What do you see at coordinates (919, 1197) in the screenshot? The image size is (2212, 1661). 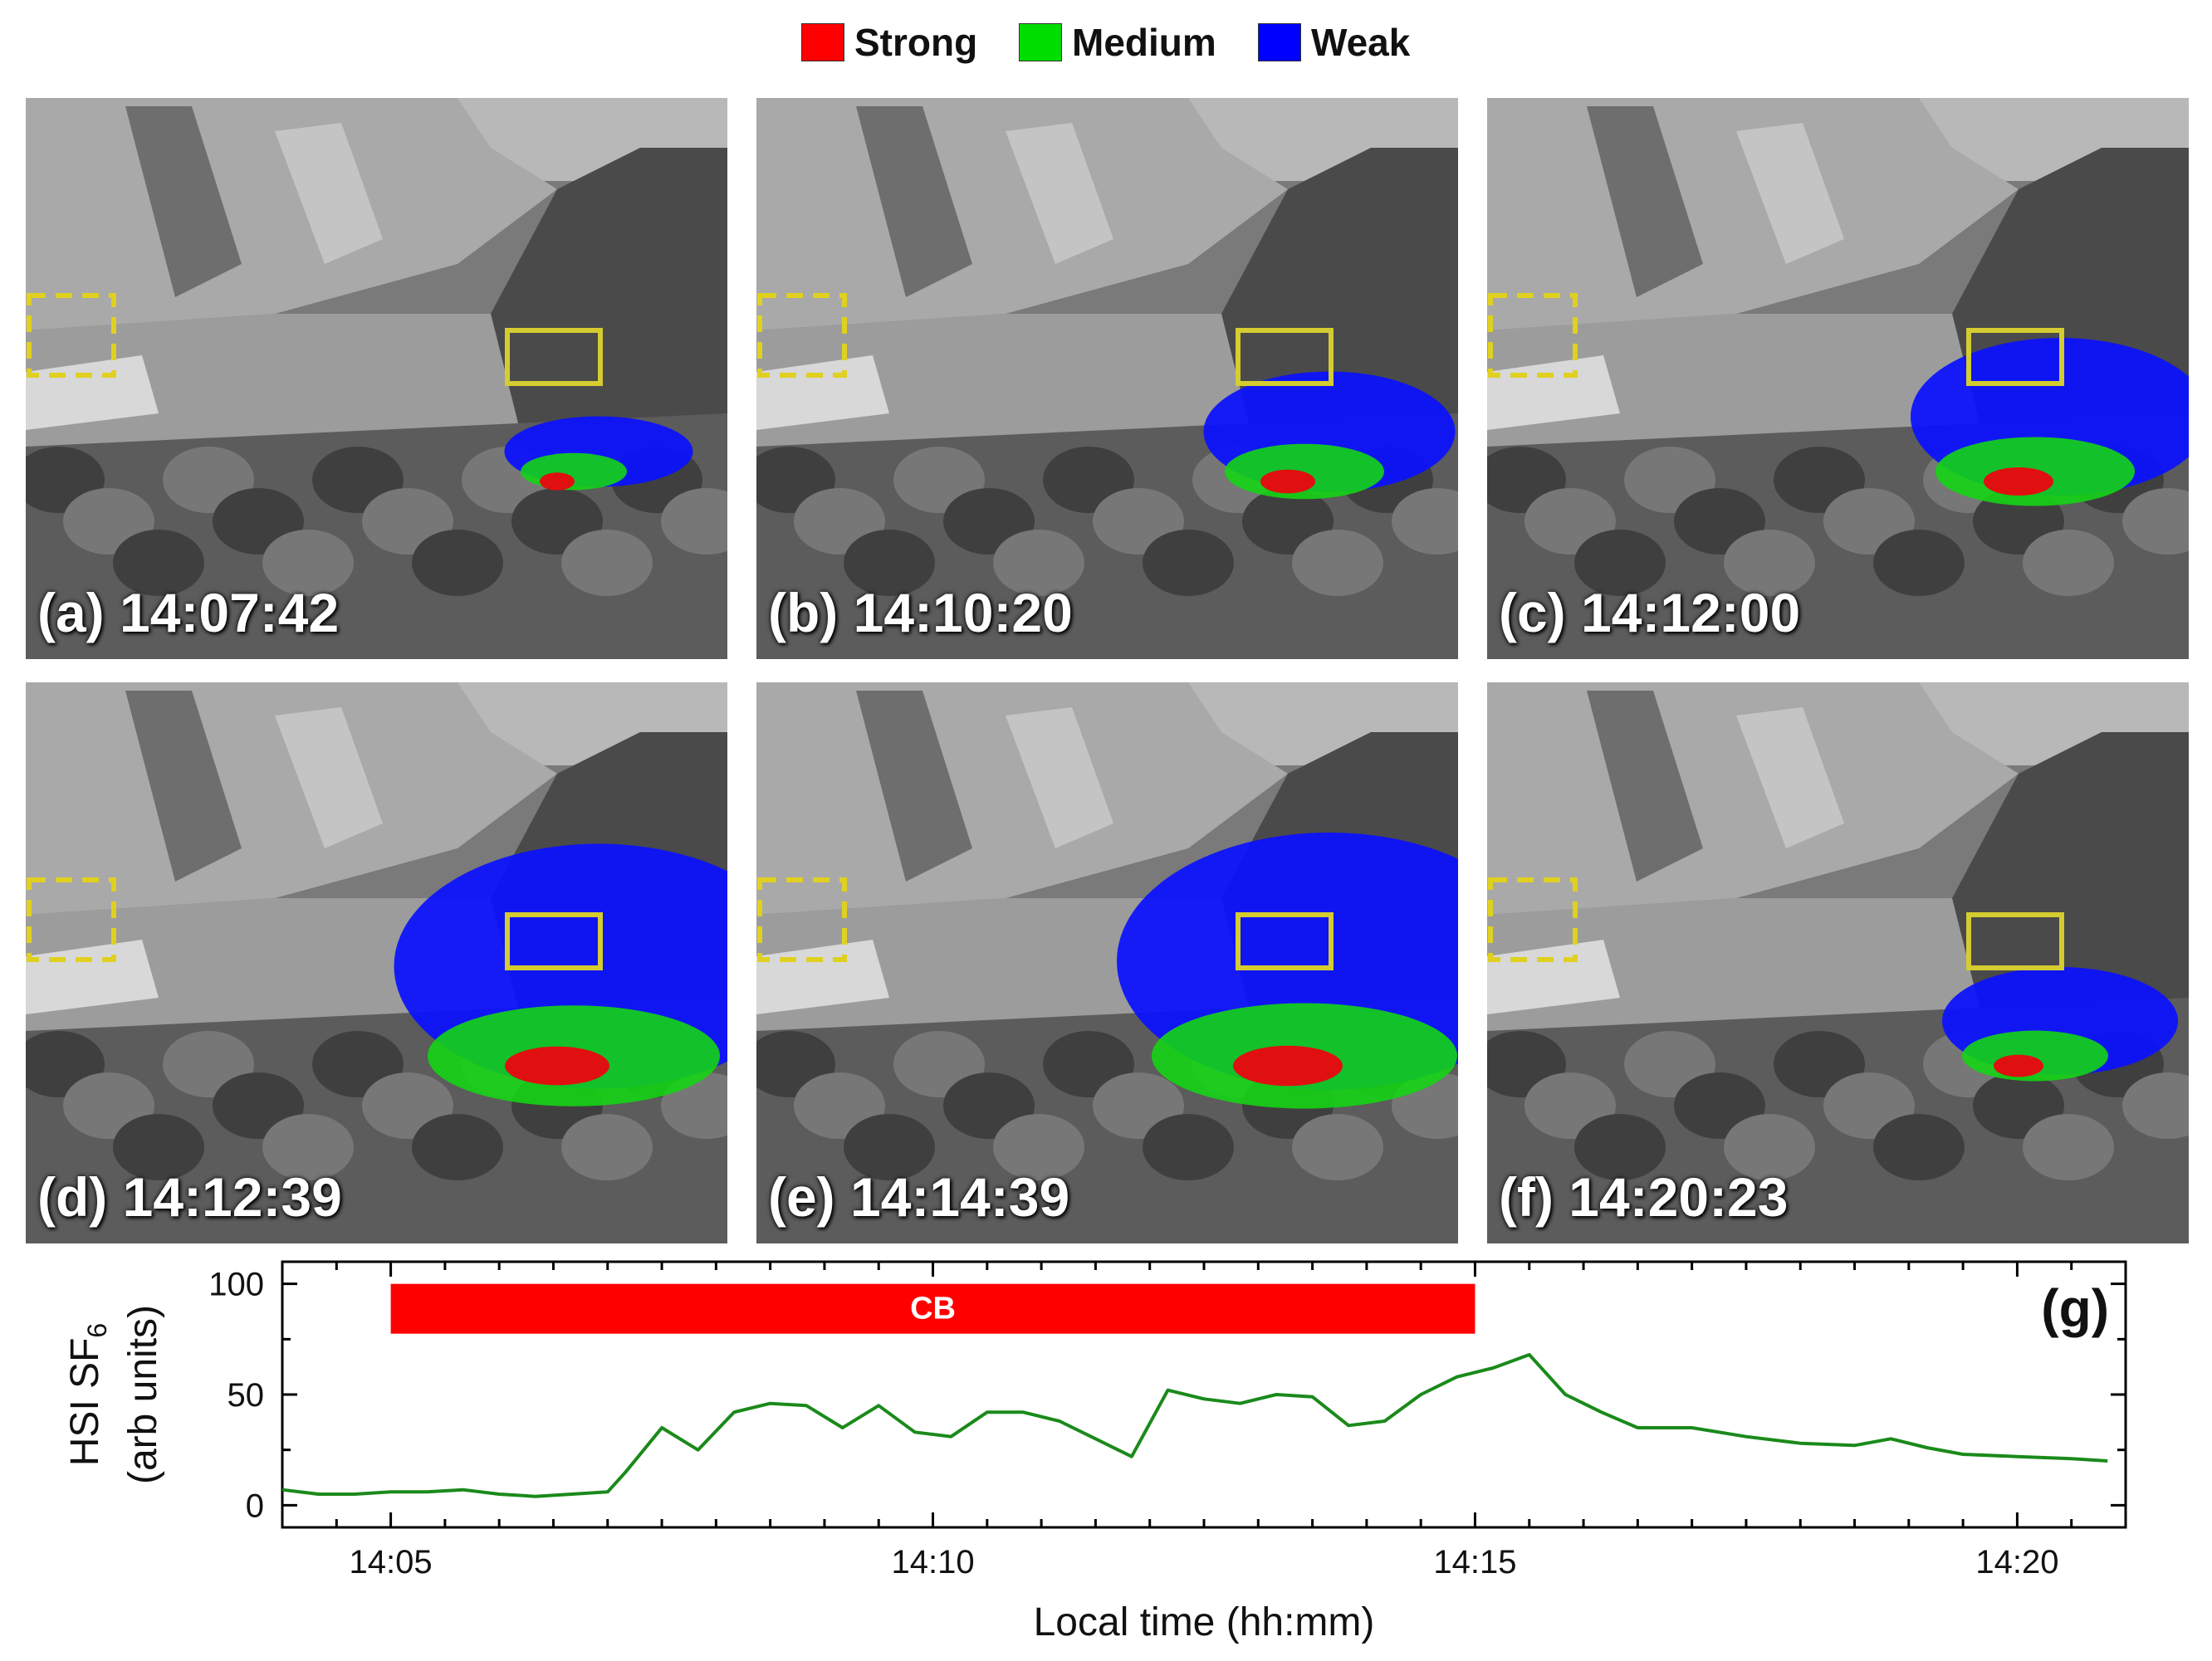 I see `panel-label: (e) 14:14:39` at bounding box center [919, 1197].